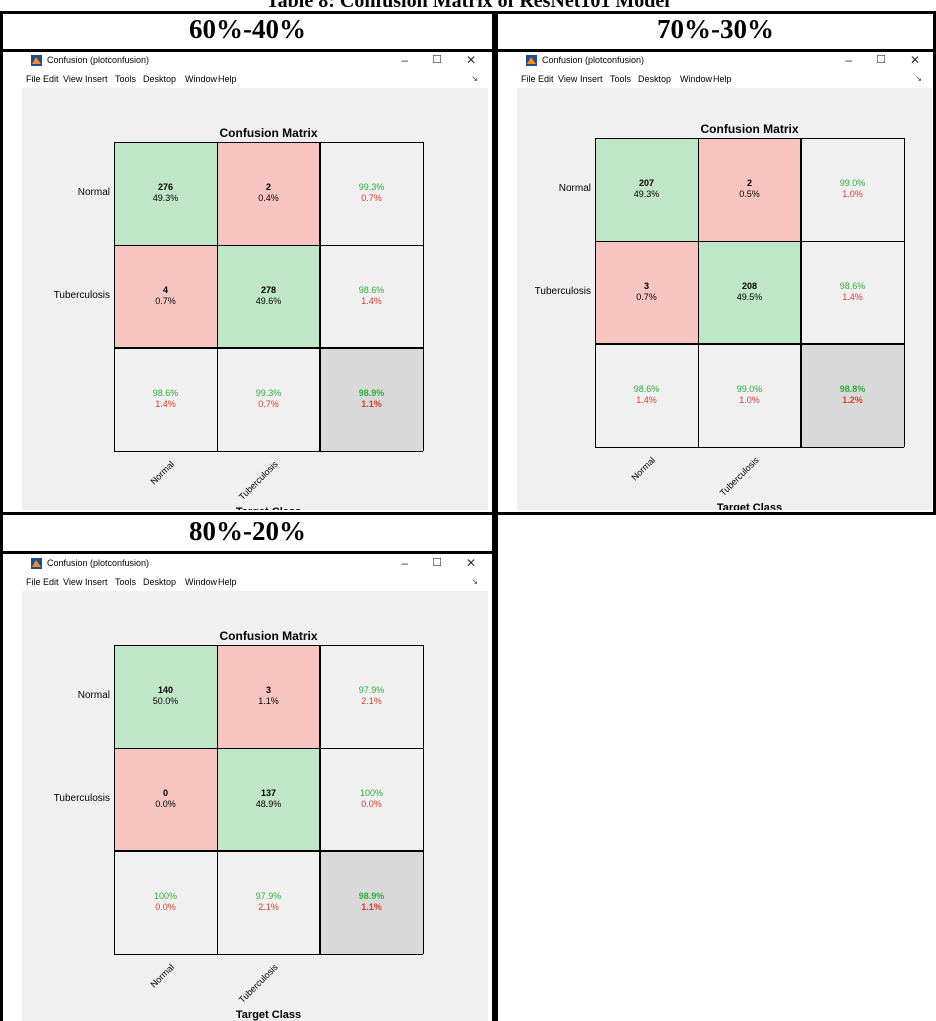 This screenshot has height=1021, width=936. I want to click on overall-accuracy-cell: 98.8% 1.2%, so click(852, 395).